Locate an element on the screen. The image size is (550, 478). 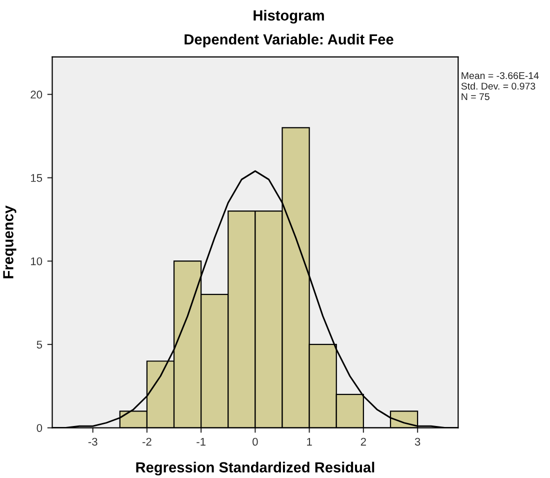
chart-title: Histogram is located at coordinates (289, 17).